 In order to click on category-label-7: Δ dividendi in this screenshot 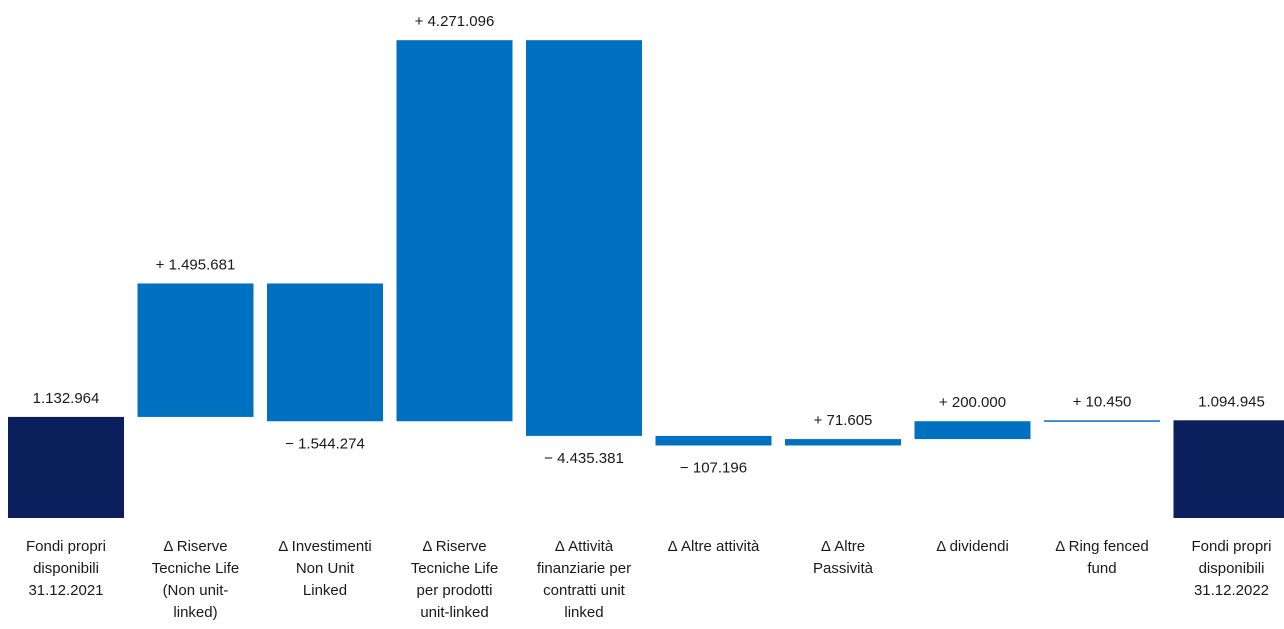, I will do `click(972, 546)`.